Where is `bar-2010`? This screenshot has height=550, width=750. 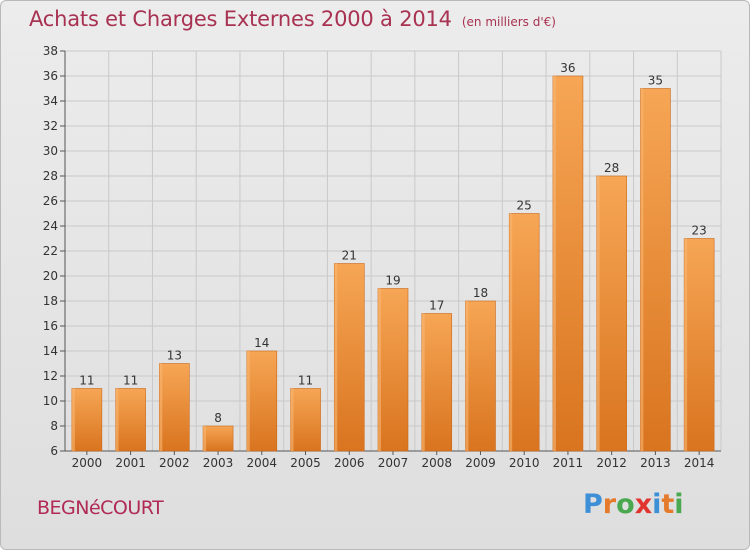 bar-2010 is located at coordinates (524, 332).